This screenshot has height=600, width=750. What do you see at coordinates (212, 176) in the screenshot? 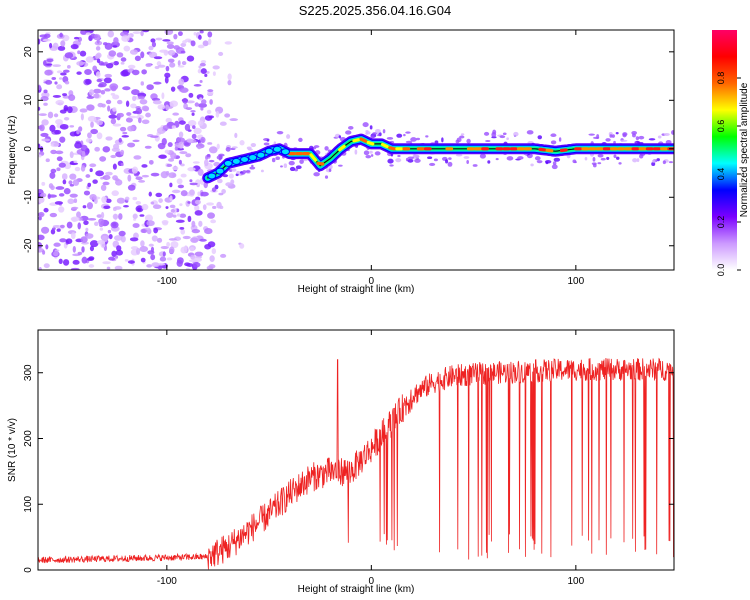
I see `ridge-blob` at bounding box center [212, 176].